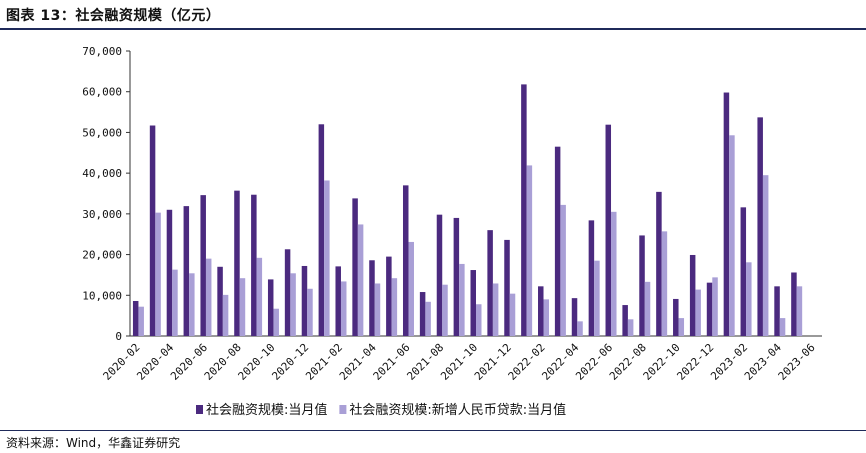 The height and width of the screenshot is (453, 866). Describe the element at coordinates (457, 410) in the screenshot. I see `legend-label: 社会融资规模:新增人民币贷款:当月值` at that location.